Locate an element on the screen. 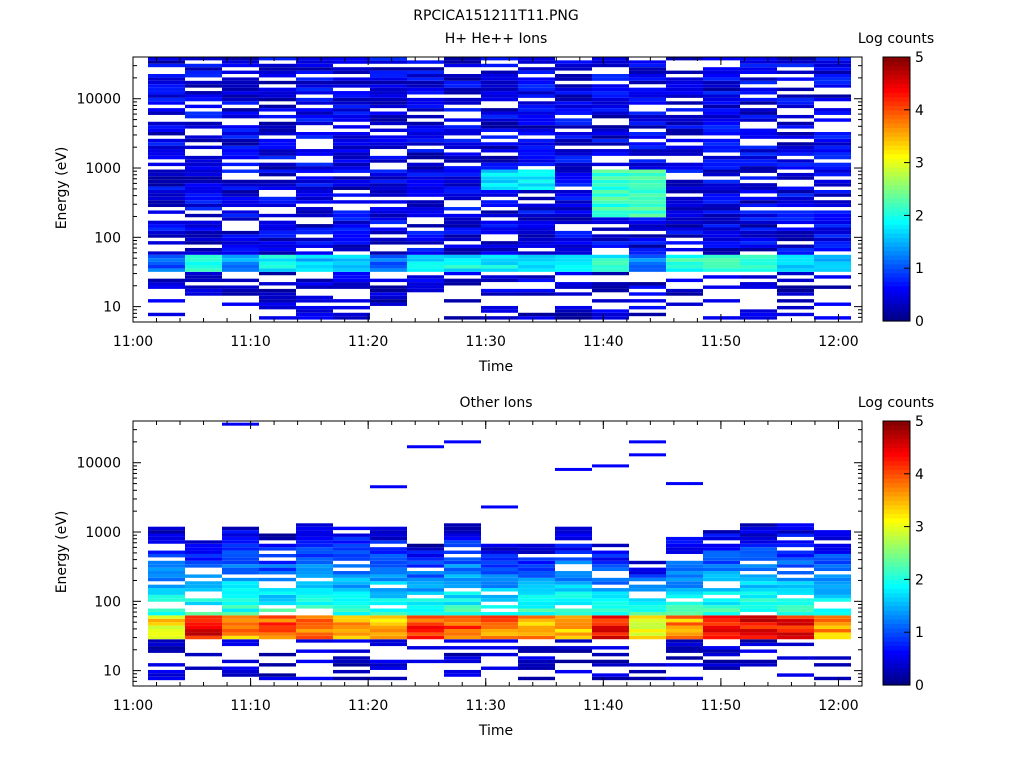  panel2-ylabel: Energy (eV) is located at coordinates (62, 552).